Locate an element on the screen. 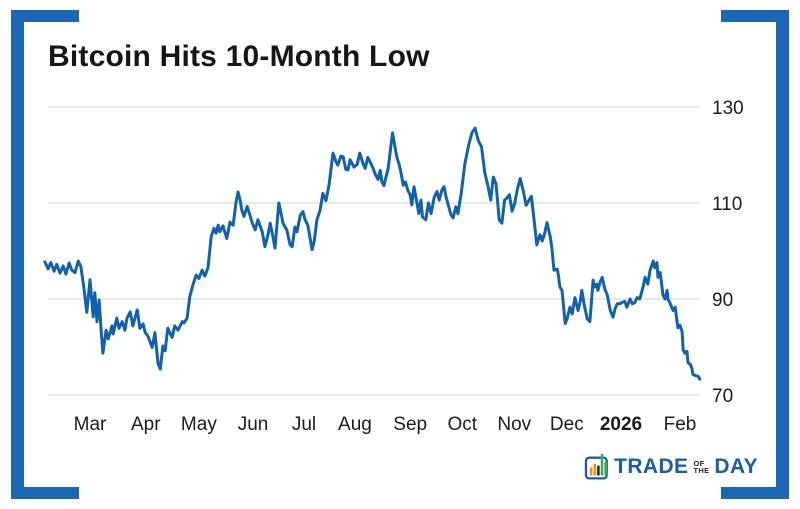 Image resolution: width=800 pixels, height=509 pixels. x-tick-label: 2026 is located at coordinates (621, 424).